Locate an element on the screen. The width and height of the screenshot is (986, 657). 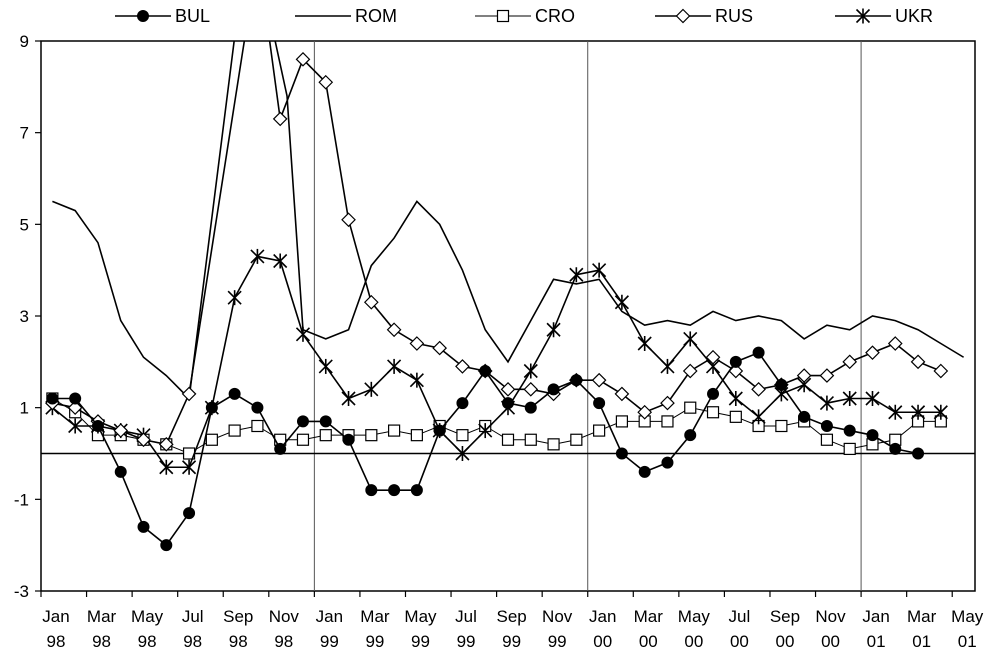
legend-label: CRO is located at coordinates (555, 16).